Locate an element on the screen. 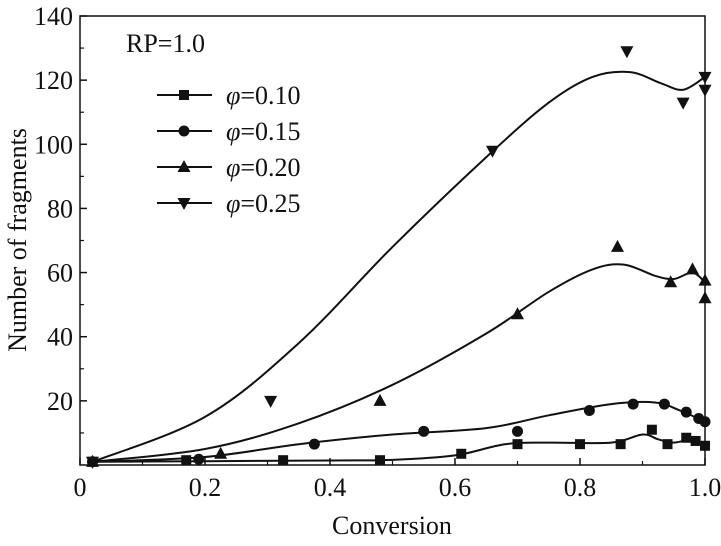 This screenshot has width=721, height=546. y-tick-label: 80 is located at coordinates (60, 208).